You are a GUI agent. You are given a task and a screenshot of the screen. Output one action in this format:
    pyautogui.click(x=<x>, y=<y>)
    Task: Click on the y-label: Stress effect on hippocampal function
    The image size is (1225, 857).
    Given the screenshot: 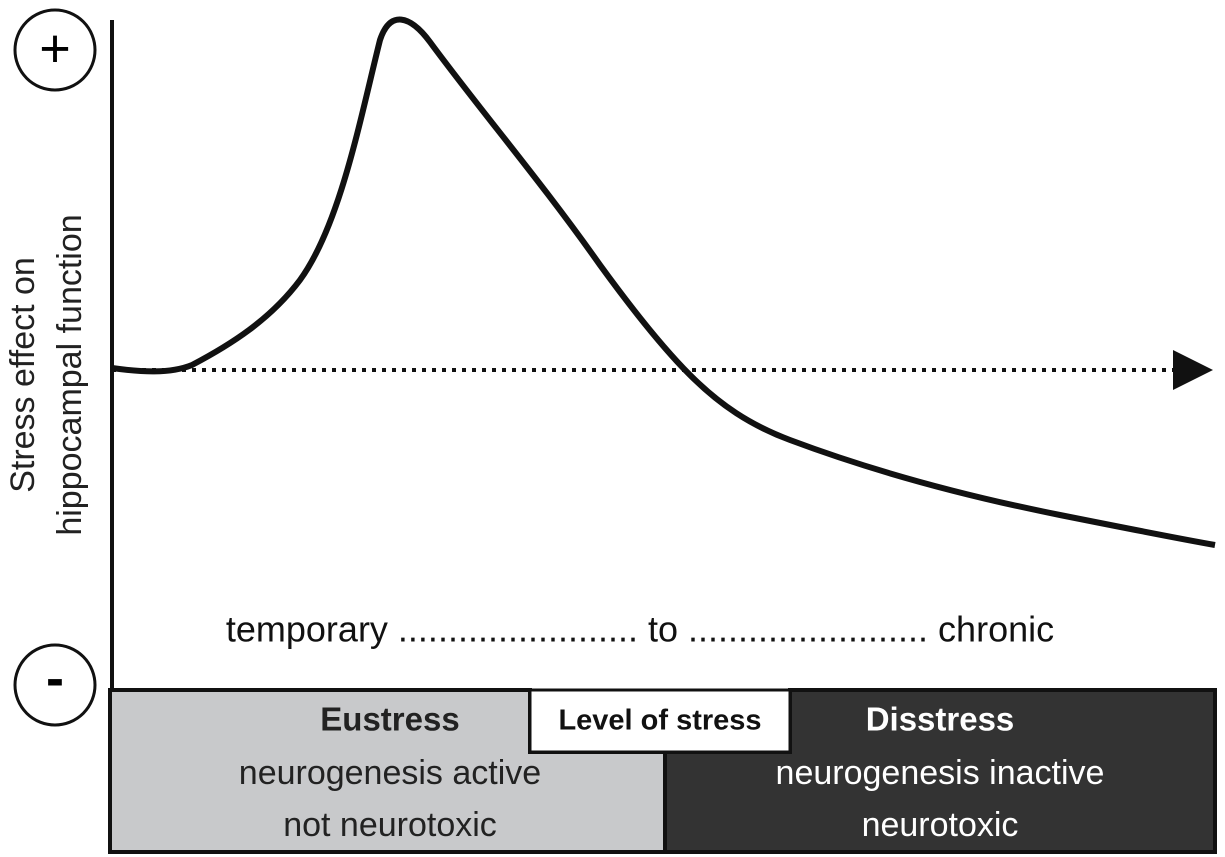 What is the action you would take?
    pyautogui.click(x=46, y=374)
    